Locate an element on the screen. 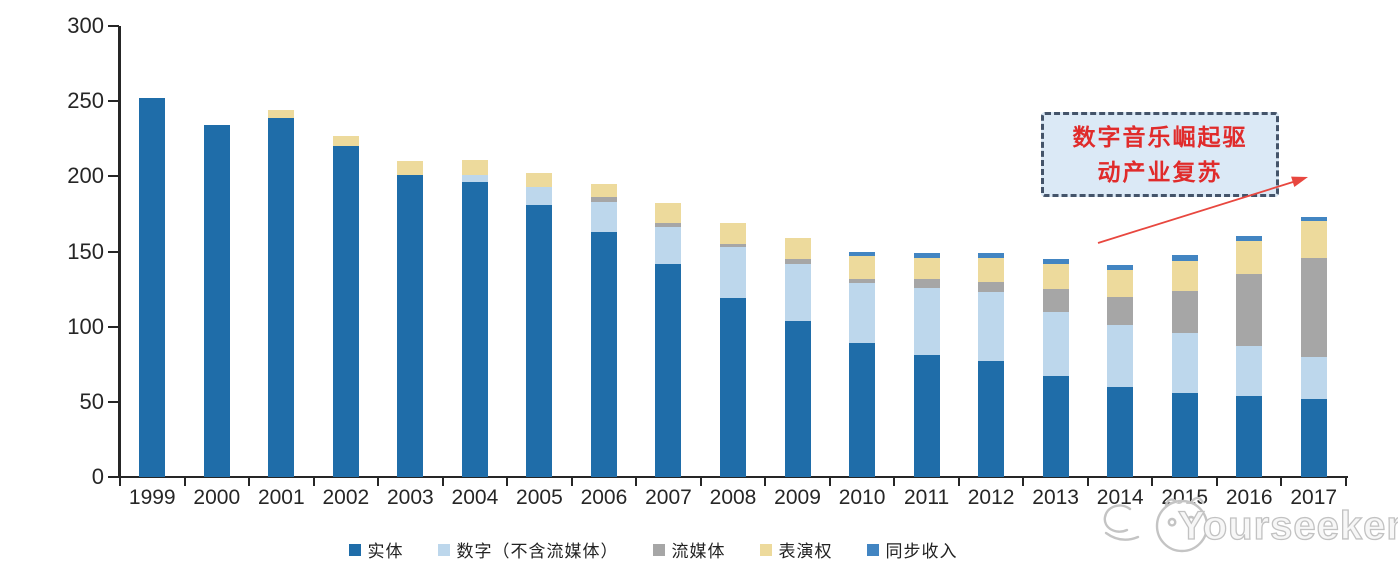 The image size is (1398, 582). bar-2010 is located at coordinates (862, 251).